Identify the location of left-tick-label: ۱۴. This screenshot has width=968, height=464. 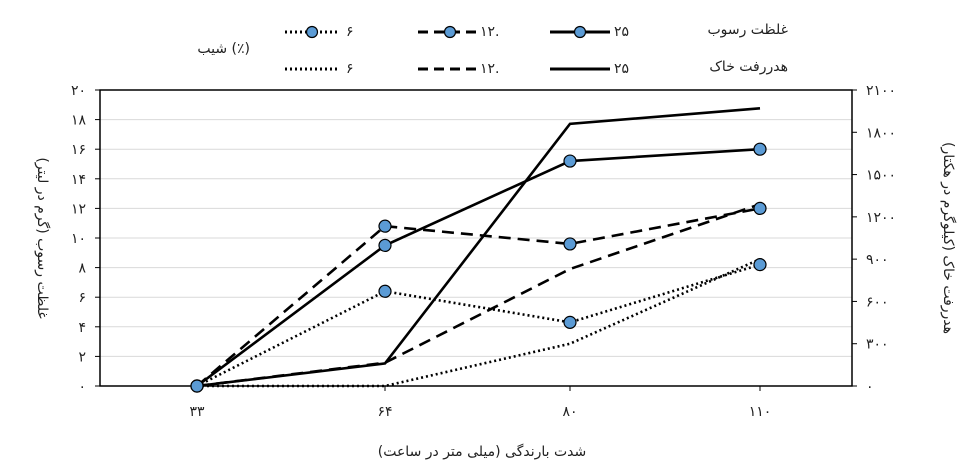
(78, 180).